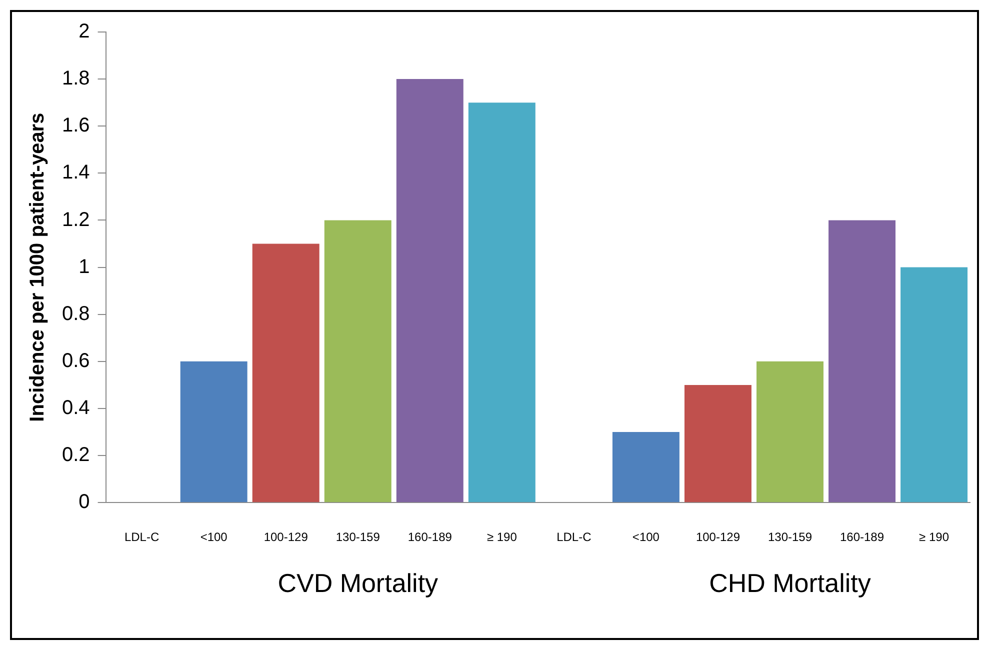 This screenshot has height=652, width=991. What do you see at coordinates (37, 267) in the screenshot?
I see `y-axis-title: Incidence per 1000 patient-years` at bounding box center [37, 267].